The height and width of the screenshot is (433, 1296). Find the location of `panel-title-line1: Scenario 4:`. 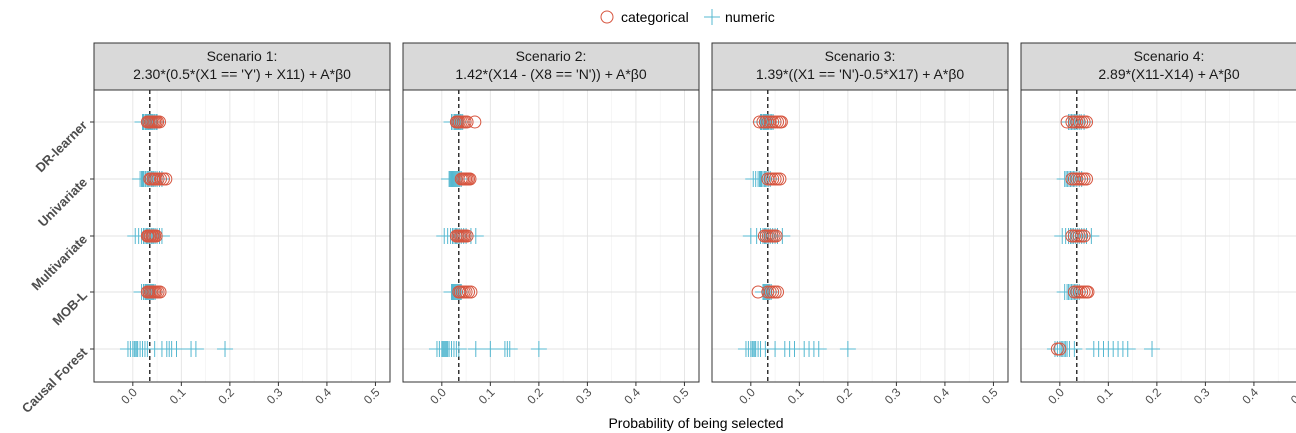

panel-title-line1: Scenario 4: is located at coordinates (1169, 56).